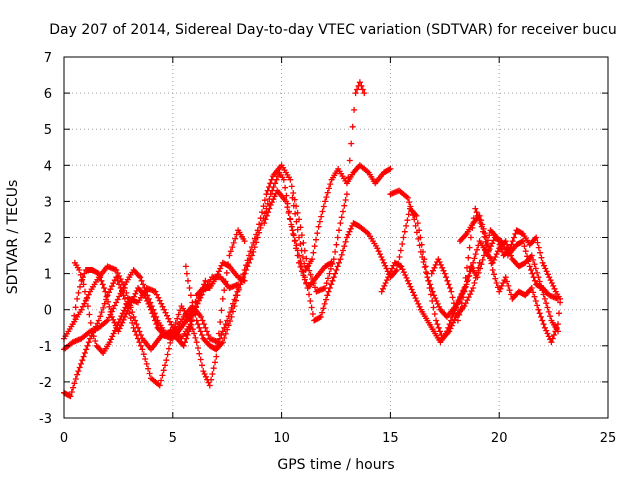 This screenshot has height=480, width=640. Describe the element at coordinates (48, 239) in the screenshot. I see `y-tick-label: 2` at that location.